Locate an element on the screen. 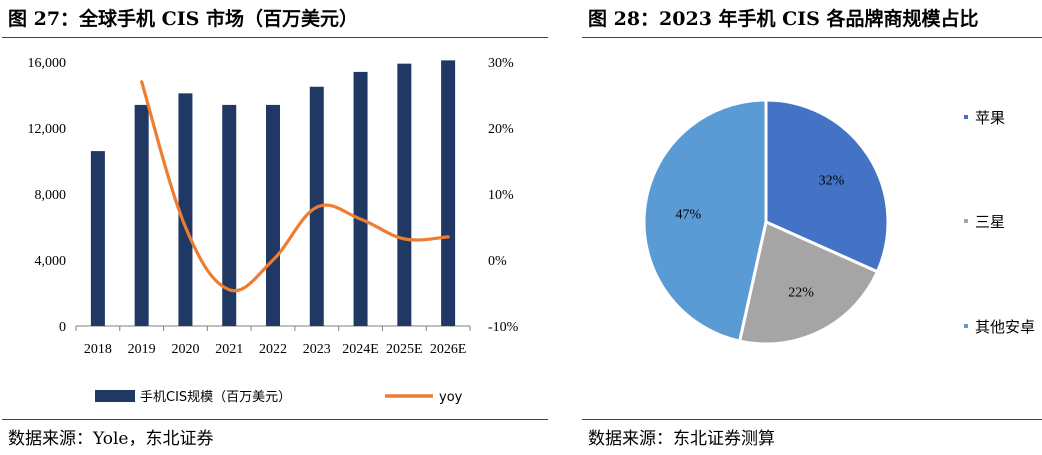  legend-bar-label: 手机CIS规模（百万美元） is located at coordinates (215, 397).